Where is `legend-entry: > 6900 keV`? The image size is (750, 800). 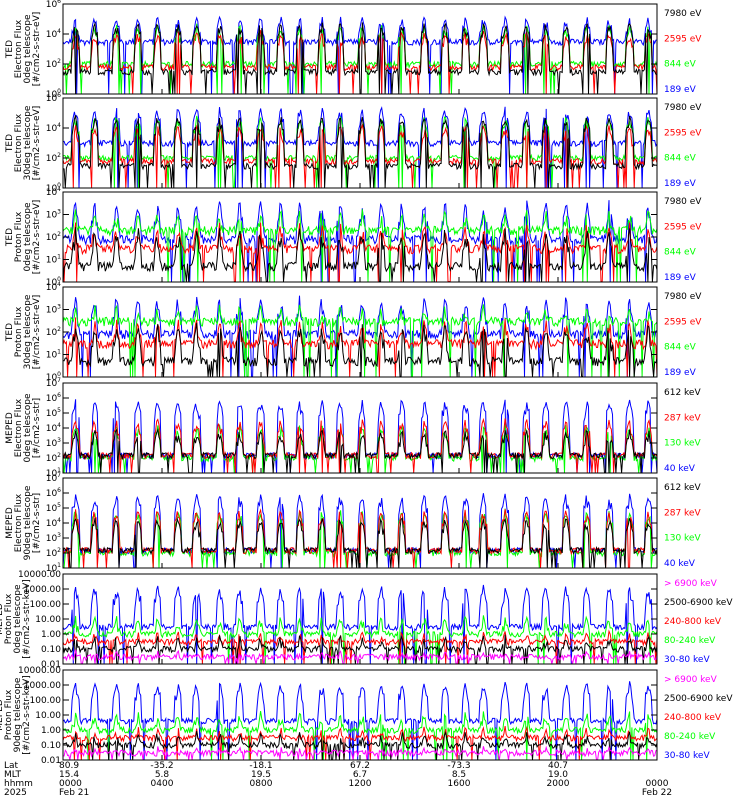
legend-entry: > 6900 keV is located at coordinates (691, 584).